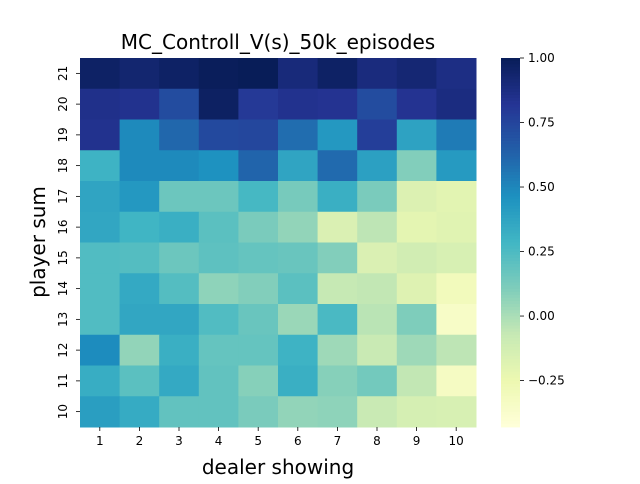 The width and height of the screenshot is (640, 484). What do you see at coordinates (280, 437) in the screenshot?
I see `x-axis-ticks: 1 2 3 4 5 6 7 8 9 10` at bounding box center [280, 437].